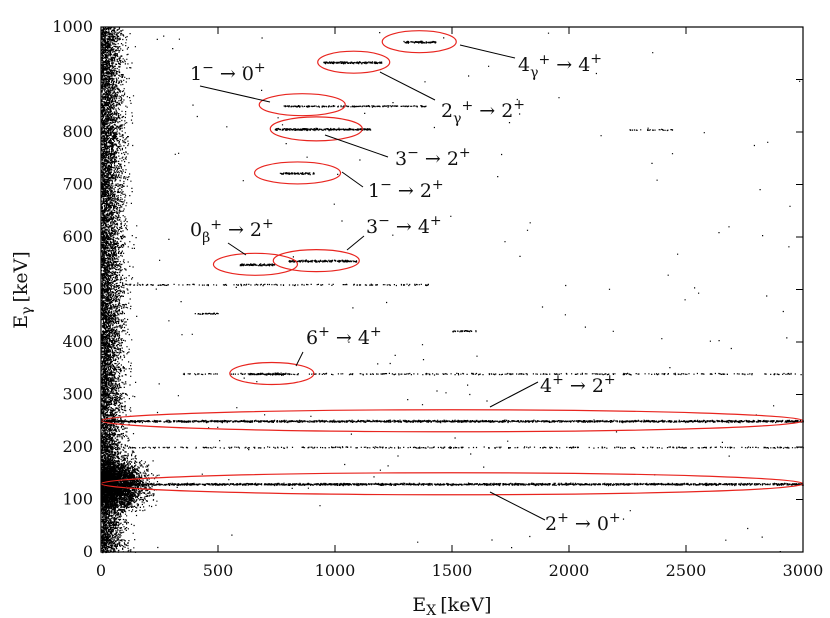  I want to click on y-tick-label: 200, so click(77, 446).